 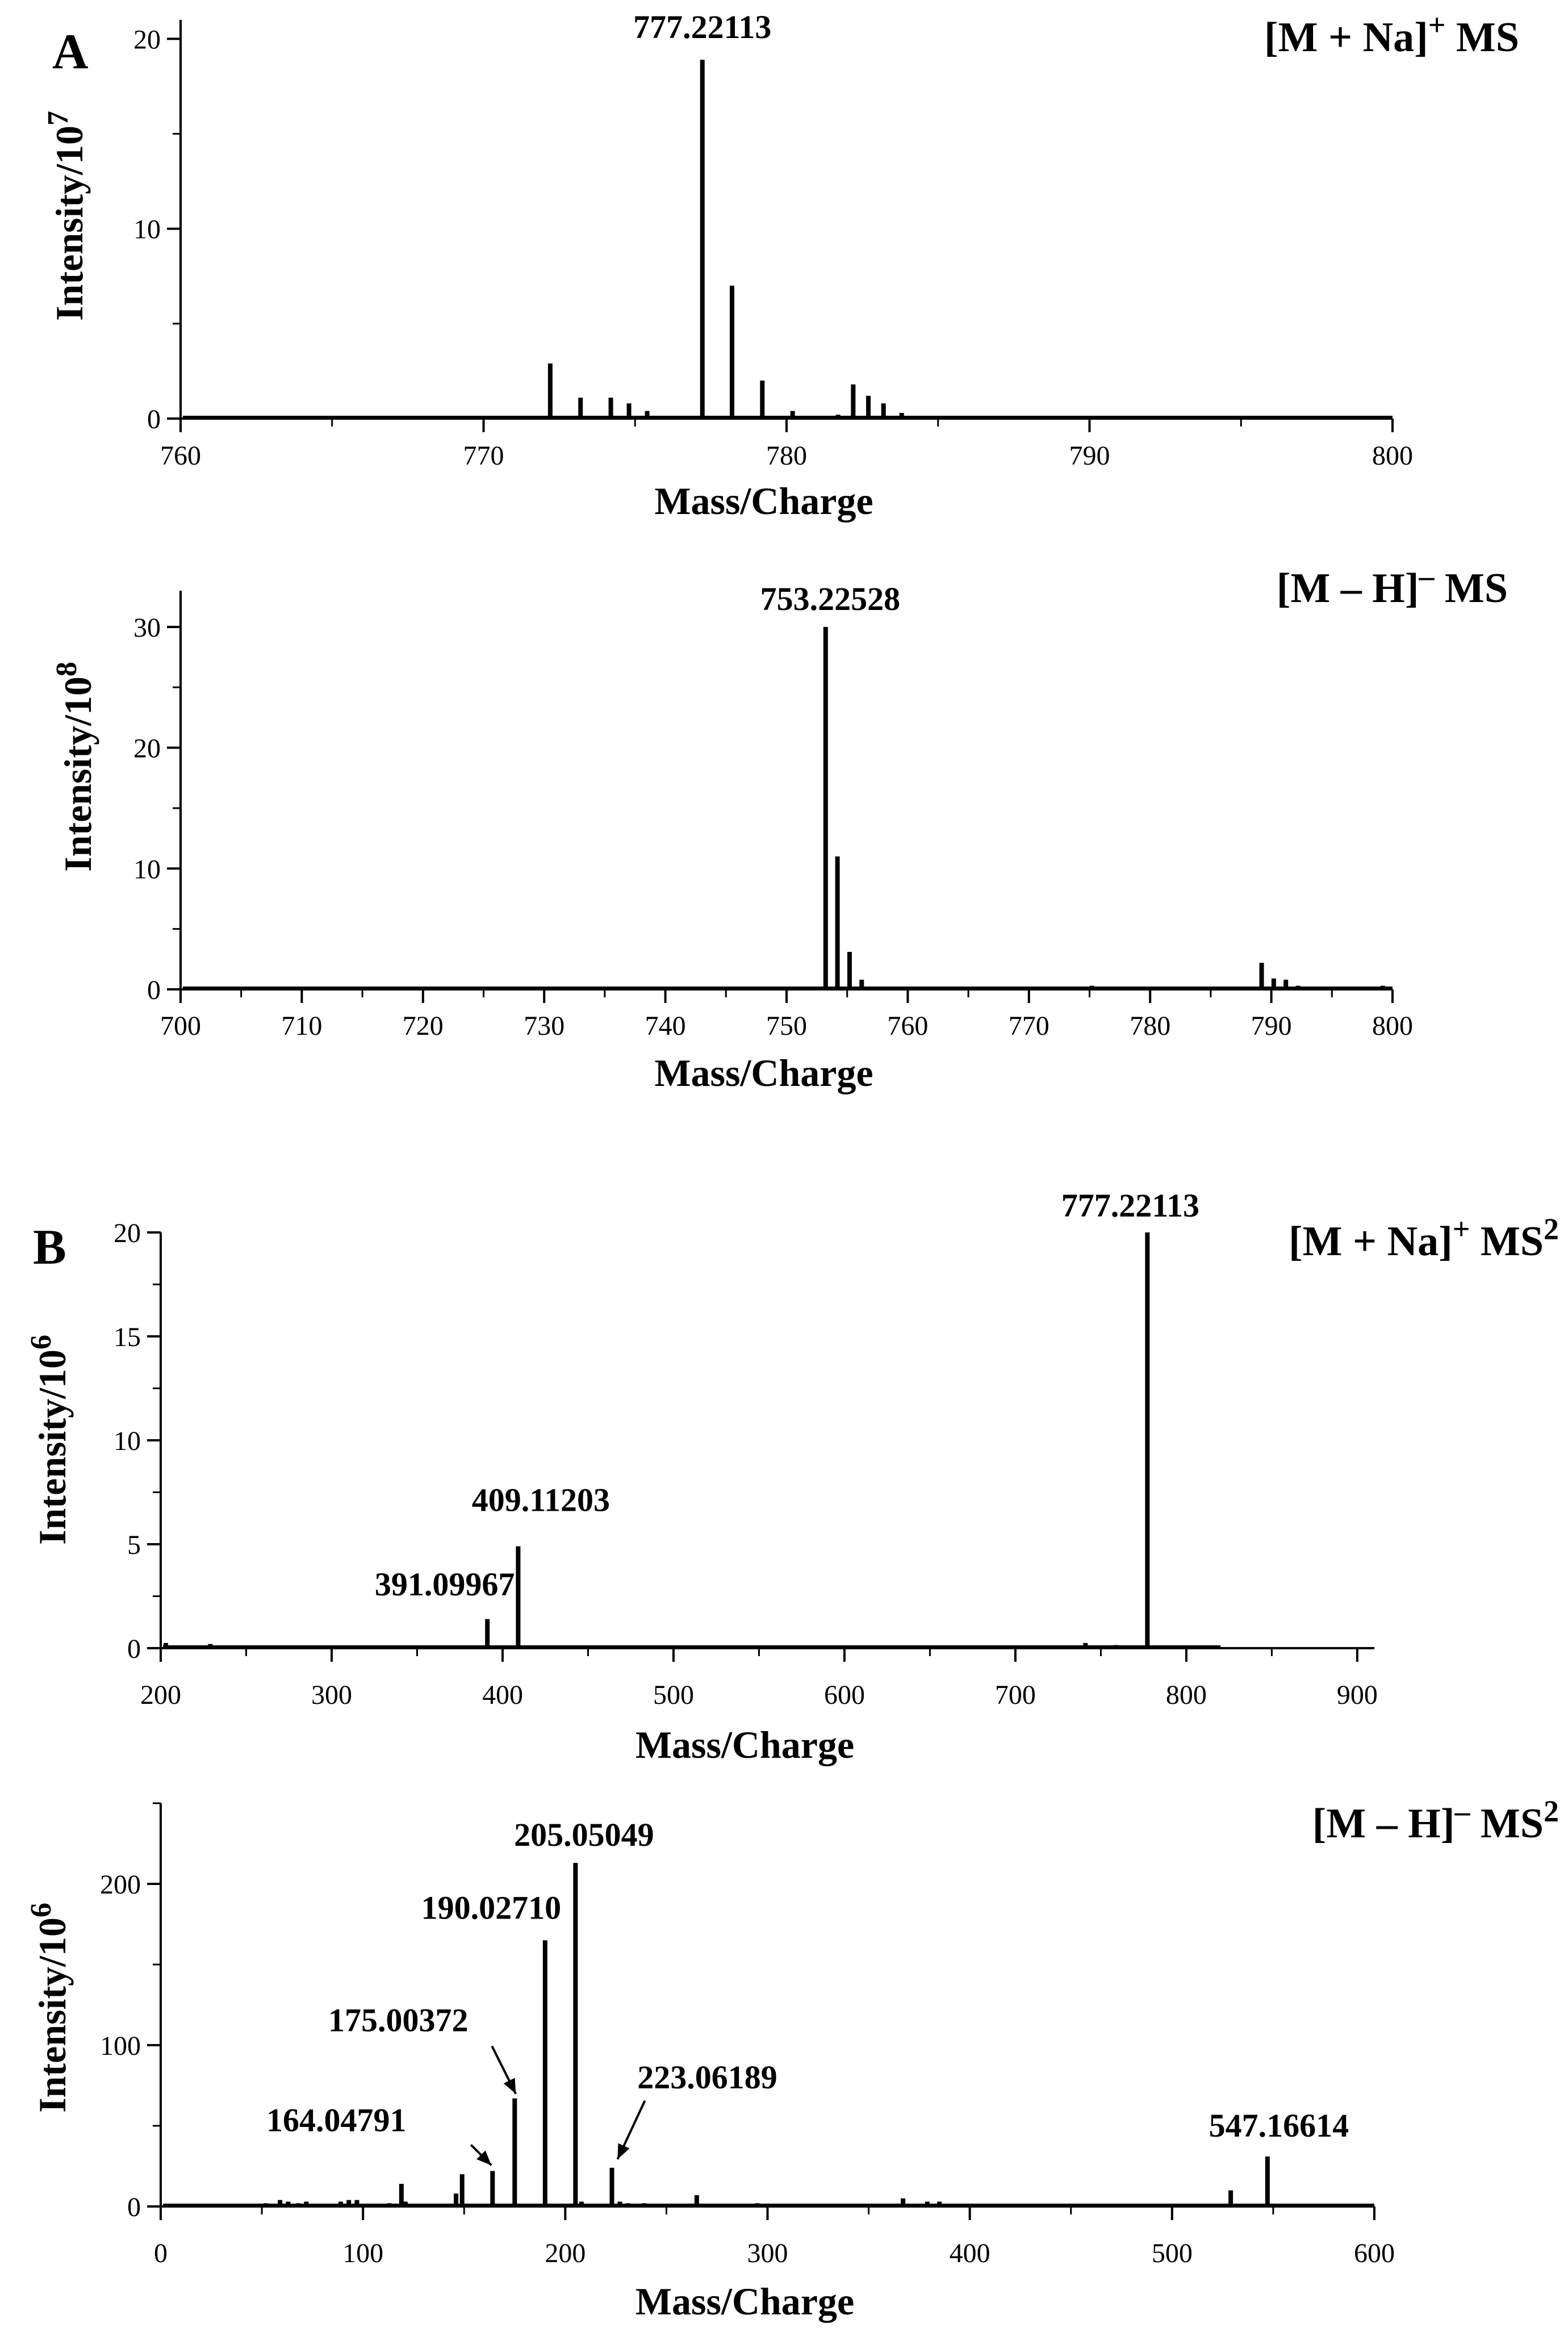 What do you see at coordinates (147, 628) in the screenshot?
I see `y-tick-label: 30` at bounding box center [147, 628].